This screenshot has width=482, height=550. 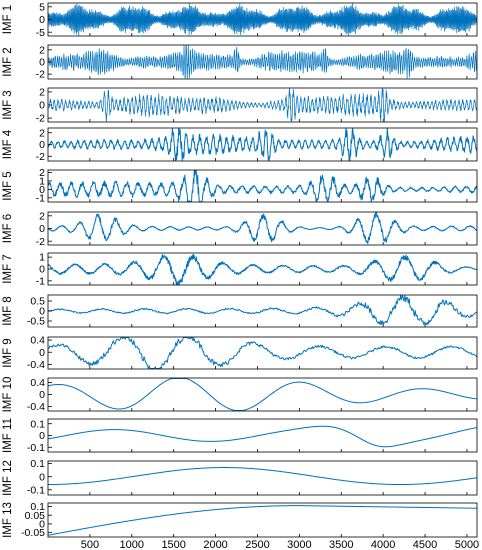 I want to click on imf-panel-11: 0.10-0.1 IMF 11, so click(x=240, y=436).